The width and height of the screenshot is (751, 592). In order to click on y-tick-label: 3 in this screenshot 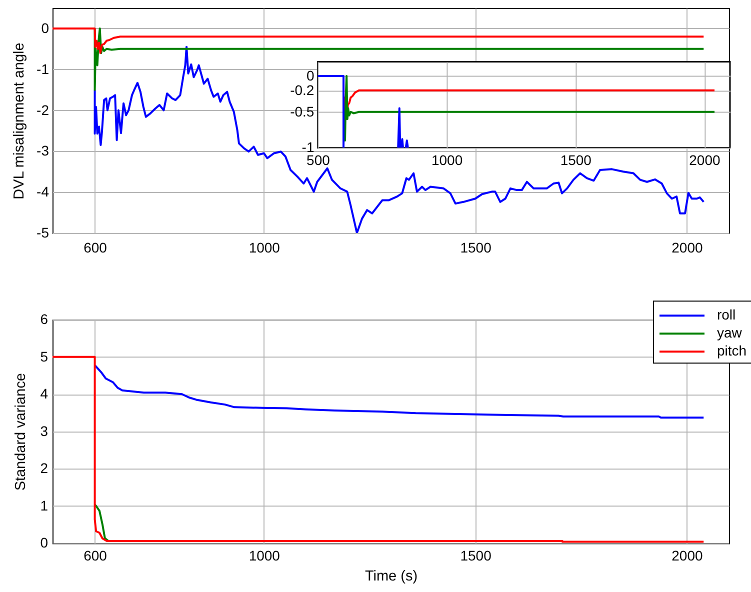, I will do `click(44, 430)`.